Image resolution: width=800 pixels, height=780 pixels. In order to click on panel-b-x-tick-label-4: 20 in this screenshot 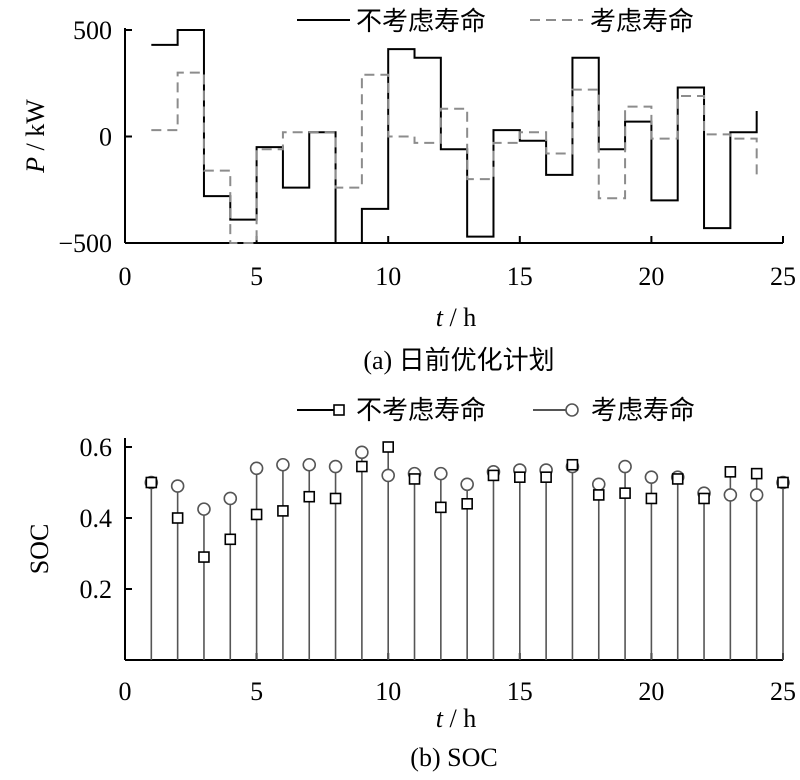, I will do `click(651, 691)`.